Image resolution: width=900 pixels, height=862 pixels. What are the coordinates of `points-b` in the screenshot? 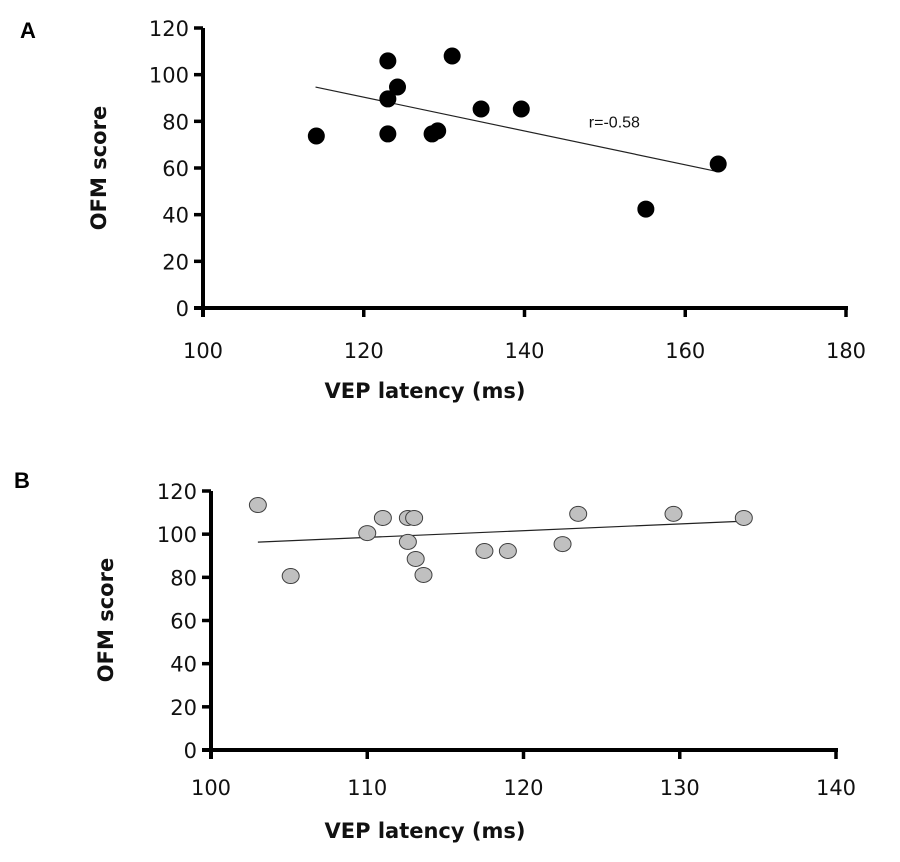 It's located at (500, 541).